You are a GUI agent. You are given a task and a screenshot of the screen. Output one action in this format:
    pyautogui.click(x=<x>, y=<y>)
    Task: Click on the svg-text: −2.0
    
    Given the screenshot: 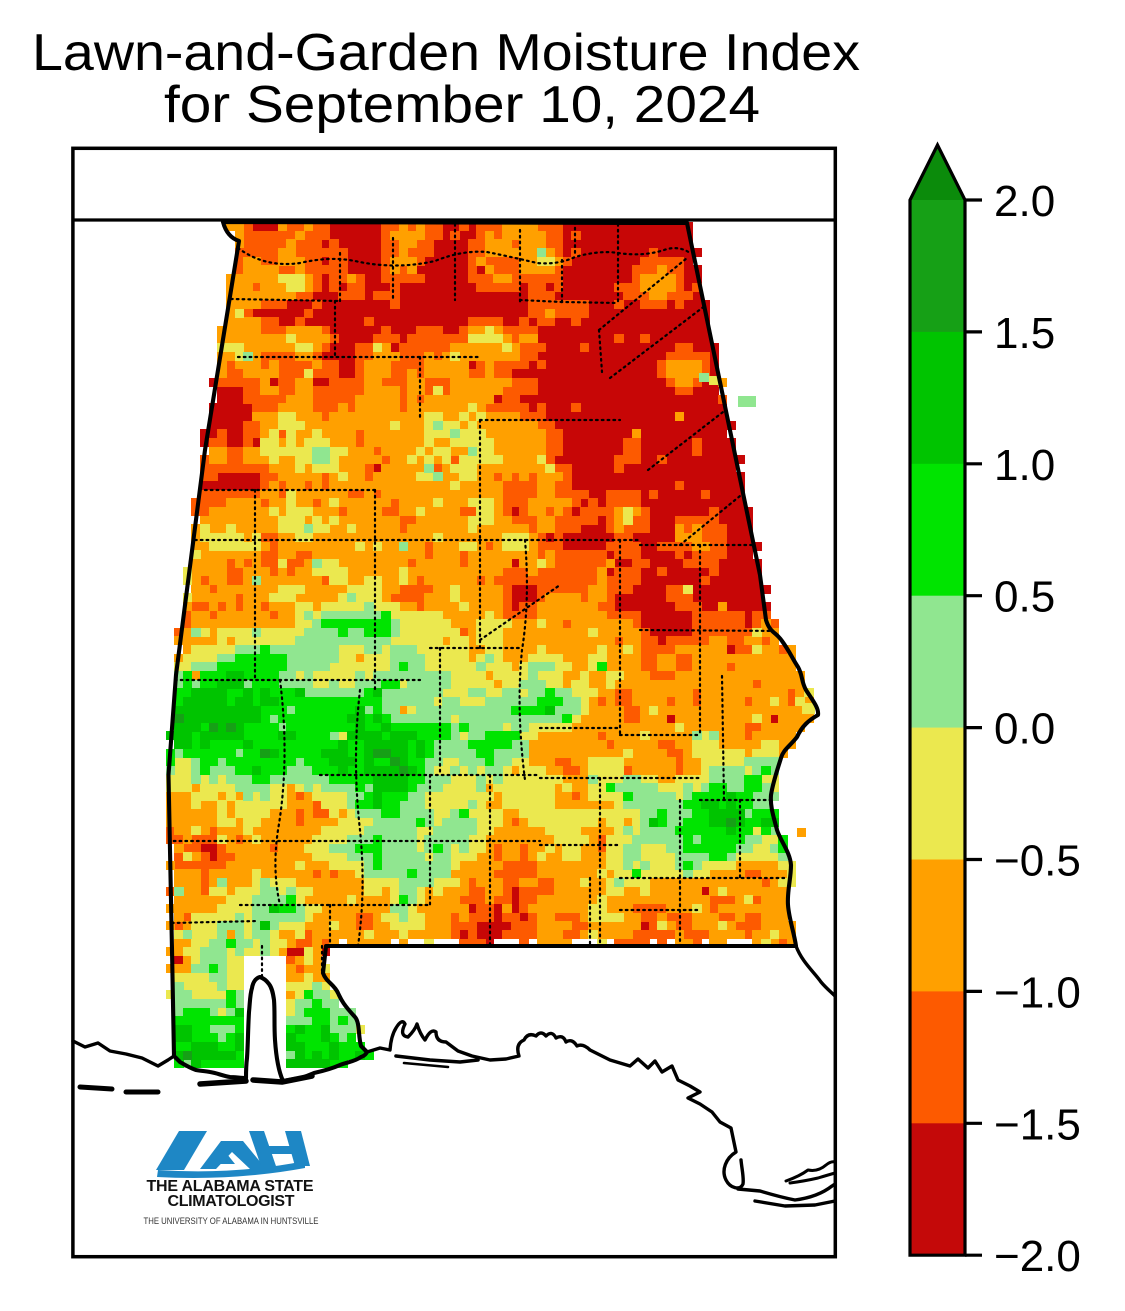 What is the action you would take?
    pyautogui.click(x=1037, y=1256)
    